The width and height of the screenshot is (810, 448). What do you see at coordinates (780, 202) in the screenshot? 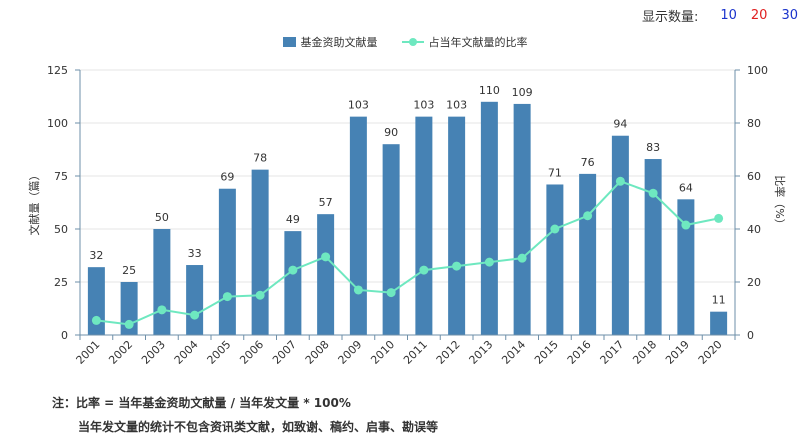
I see `y2-axis-title: 比率（%）` at bounding box center [780, 202].